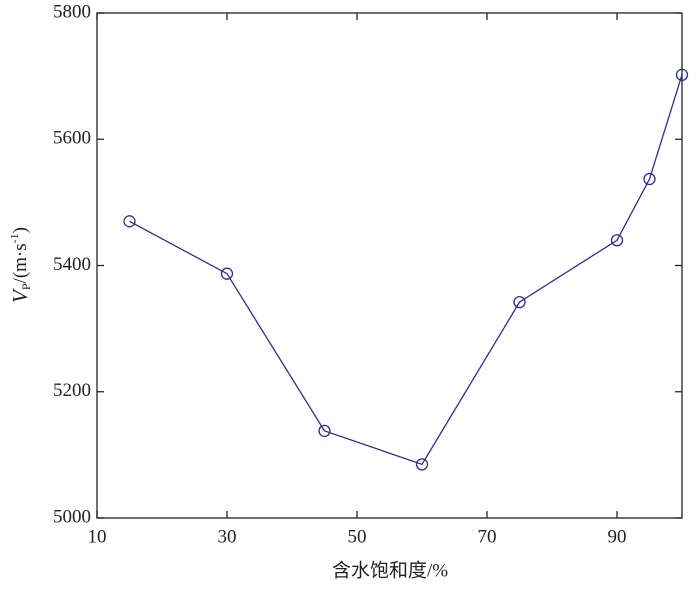  What do you see at coordinates (72, 264) in the screenshot?
I see `y-tick-label: 5400` at bounding box center [72, 264].